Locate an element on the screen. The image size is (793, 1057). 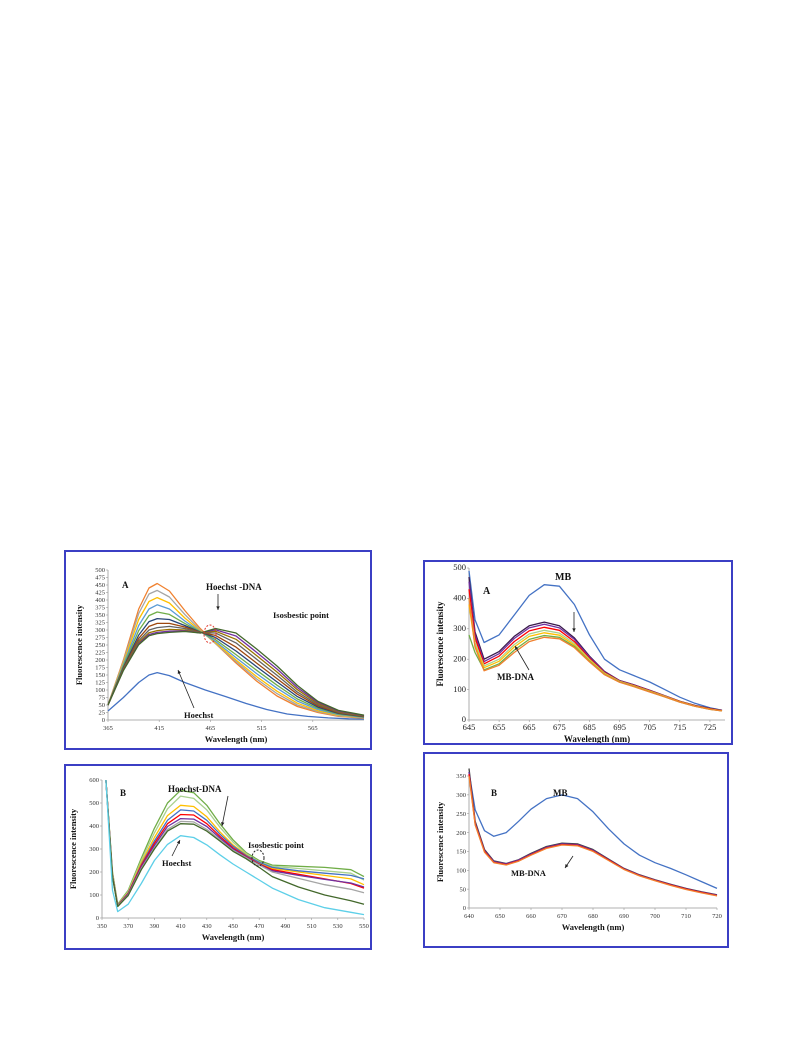
y-tick-label: 325 is located at coordinates (100, 623).